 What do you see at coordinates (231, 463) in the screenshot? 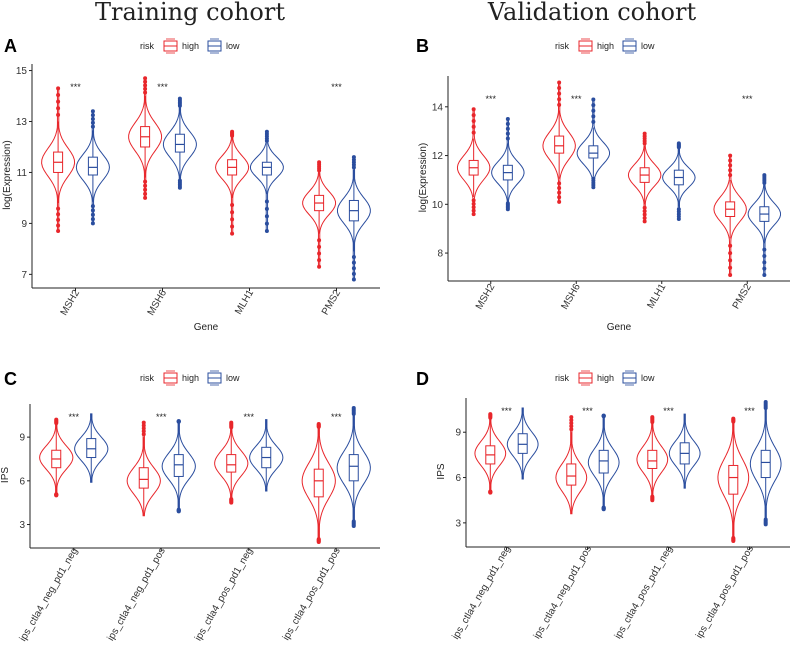
I see `violin-high-2-box` at bounding box center [231, 463].